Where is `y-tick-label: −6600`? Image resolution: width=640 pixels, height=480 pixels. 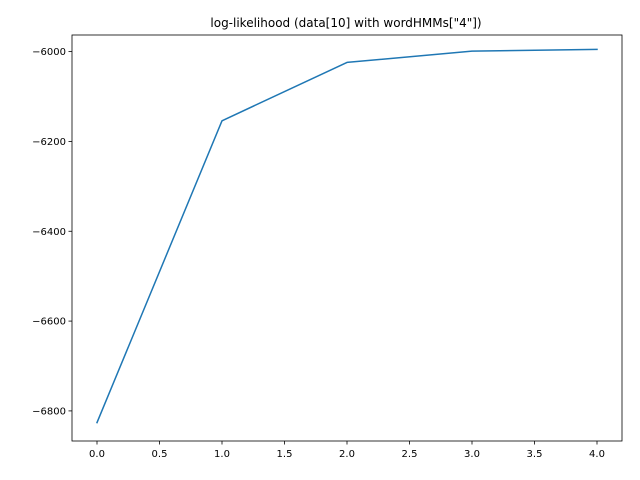 y-tick-label: −6600 is located at coordinates (49, 322).